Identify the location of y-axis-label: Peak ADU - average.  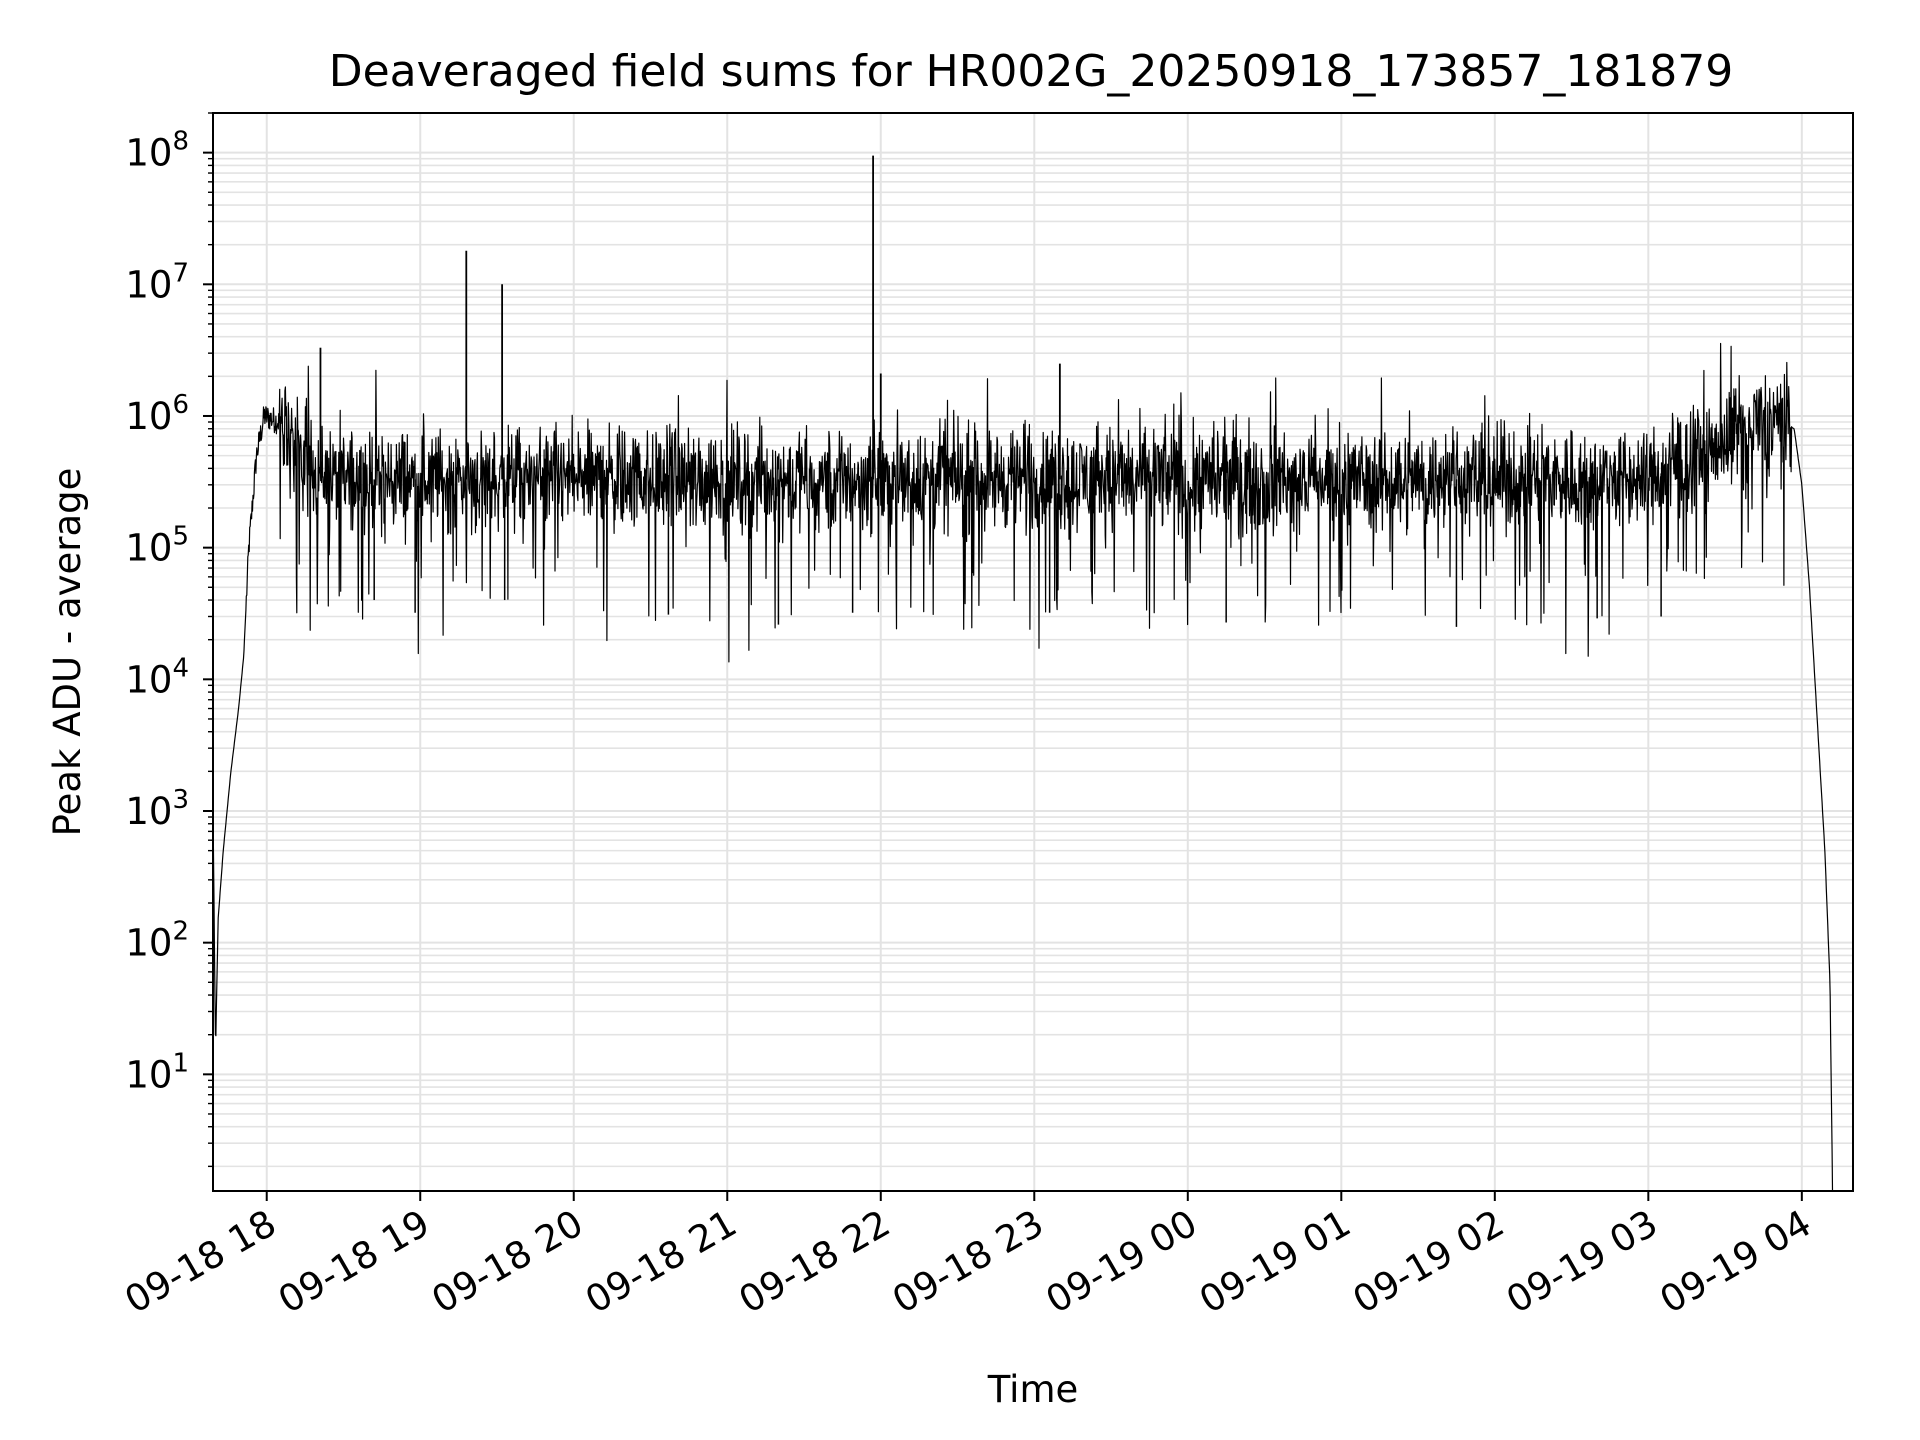
(67, 652).